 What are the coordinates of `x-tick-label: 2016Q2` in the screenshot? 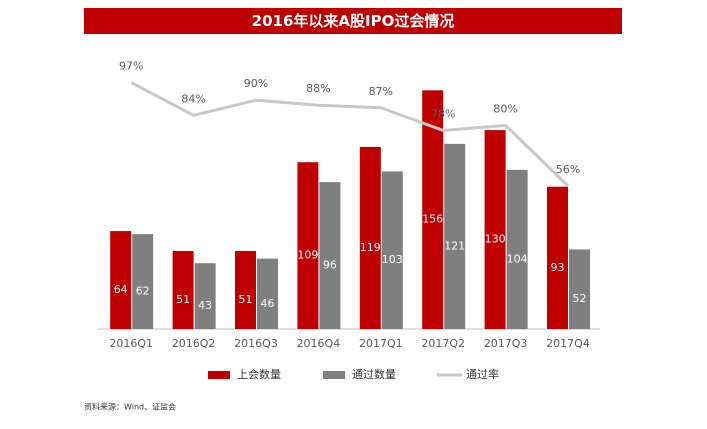 It's located at (194, 343).